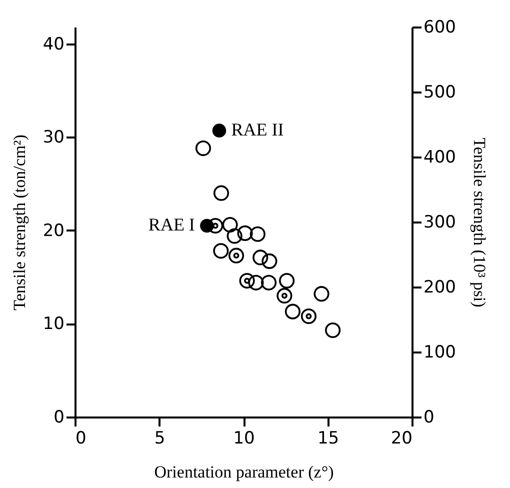 This screenshot has width=510, height=488. What do you see at coordinates (244, 472) in the screenshot?
I see `x-axis-title: Orientation parameter (z°)` at bounding box center [244, 472].